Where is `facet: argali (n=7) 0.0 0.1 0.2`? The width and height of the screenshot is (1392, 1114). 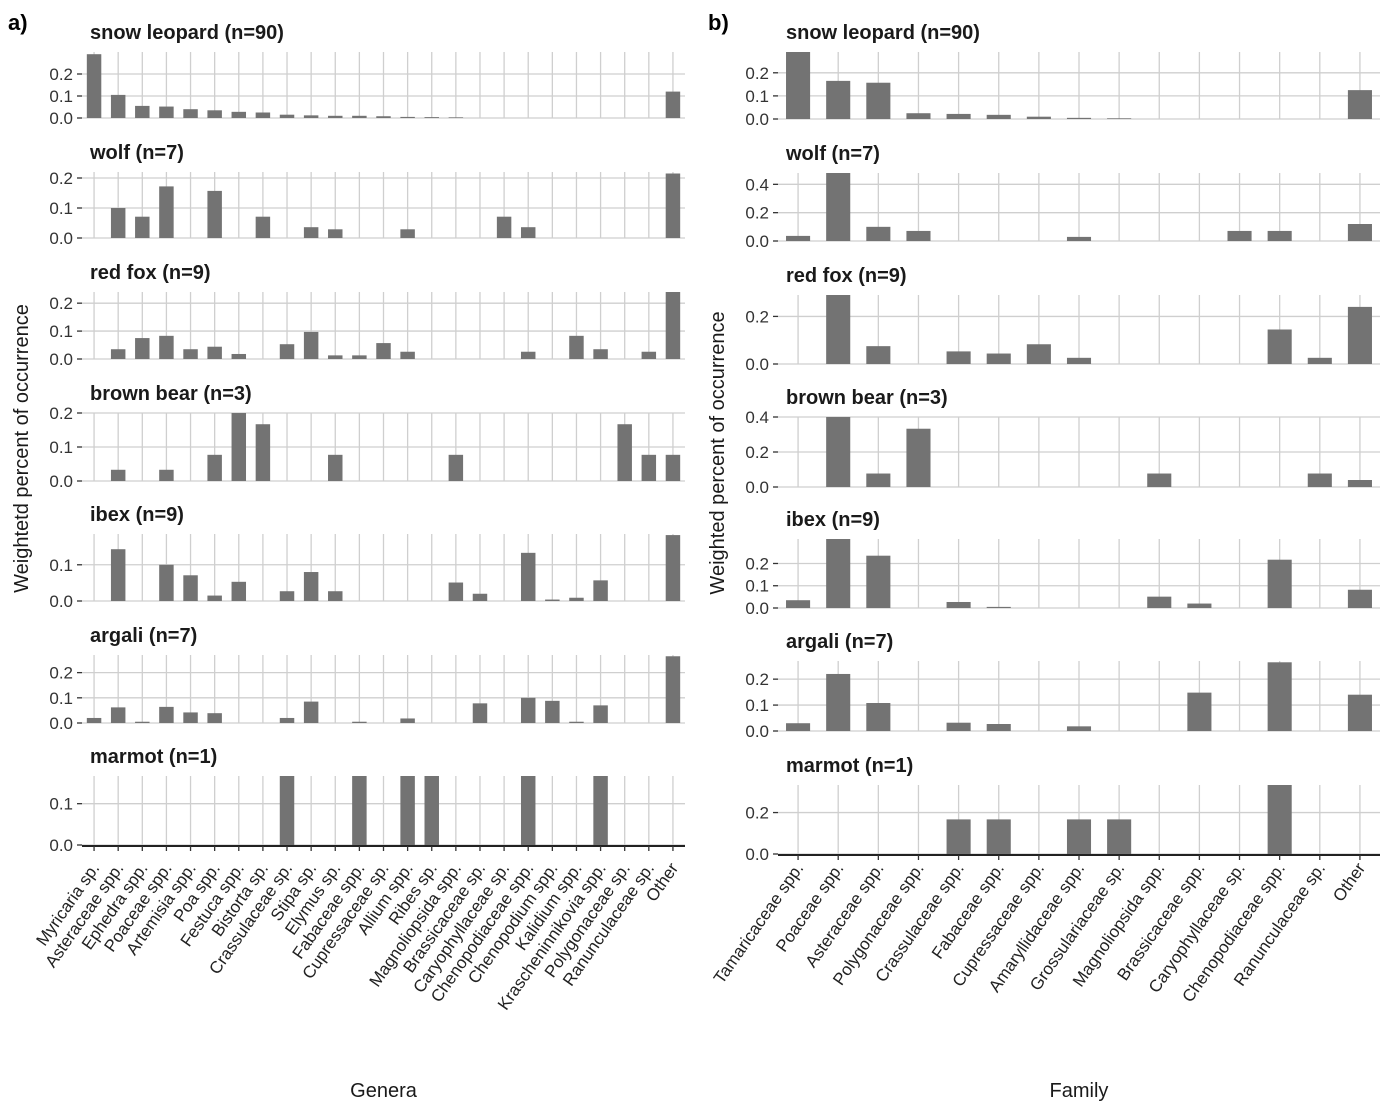
facet: argali (n=7) 0.0 0.1 0.2 is located at coordinates (1062, 686).